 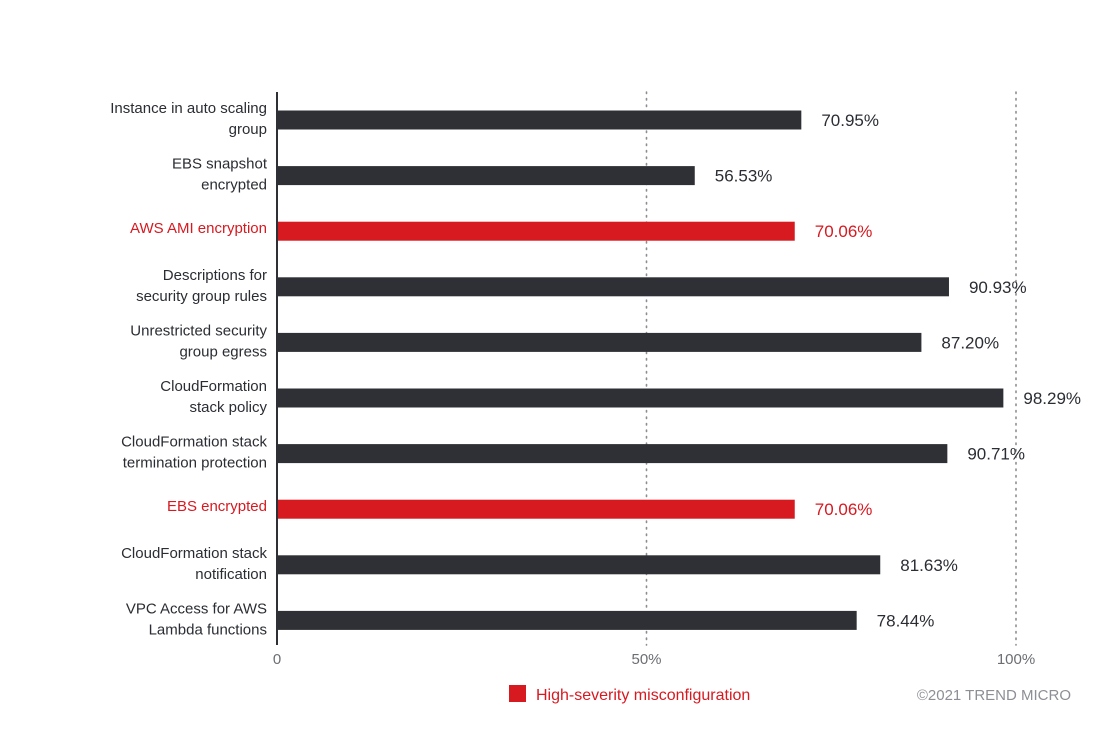 What do you see at coordinates (220, 175) in the screenshot?
I see `category-label: EBS snapshot encrypted` at bounding box center [220, 175].